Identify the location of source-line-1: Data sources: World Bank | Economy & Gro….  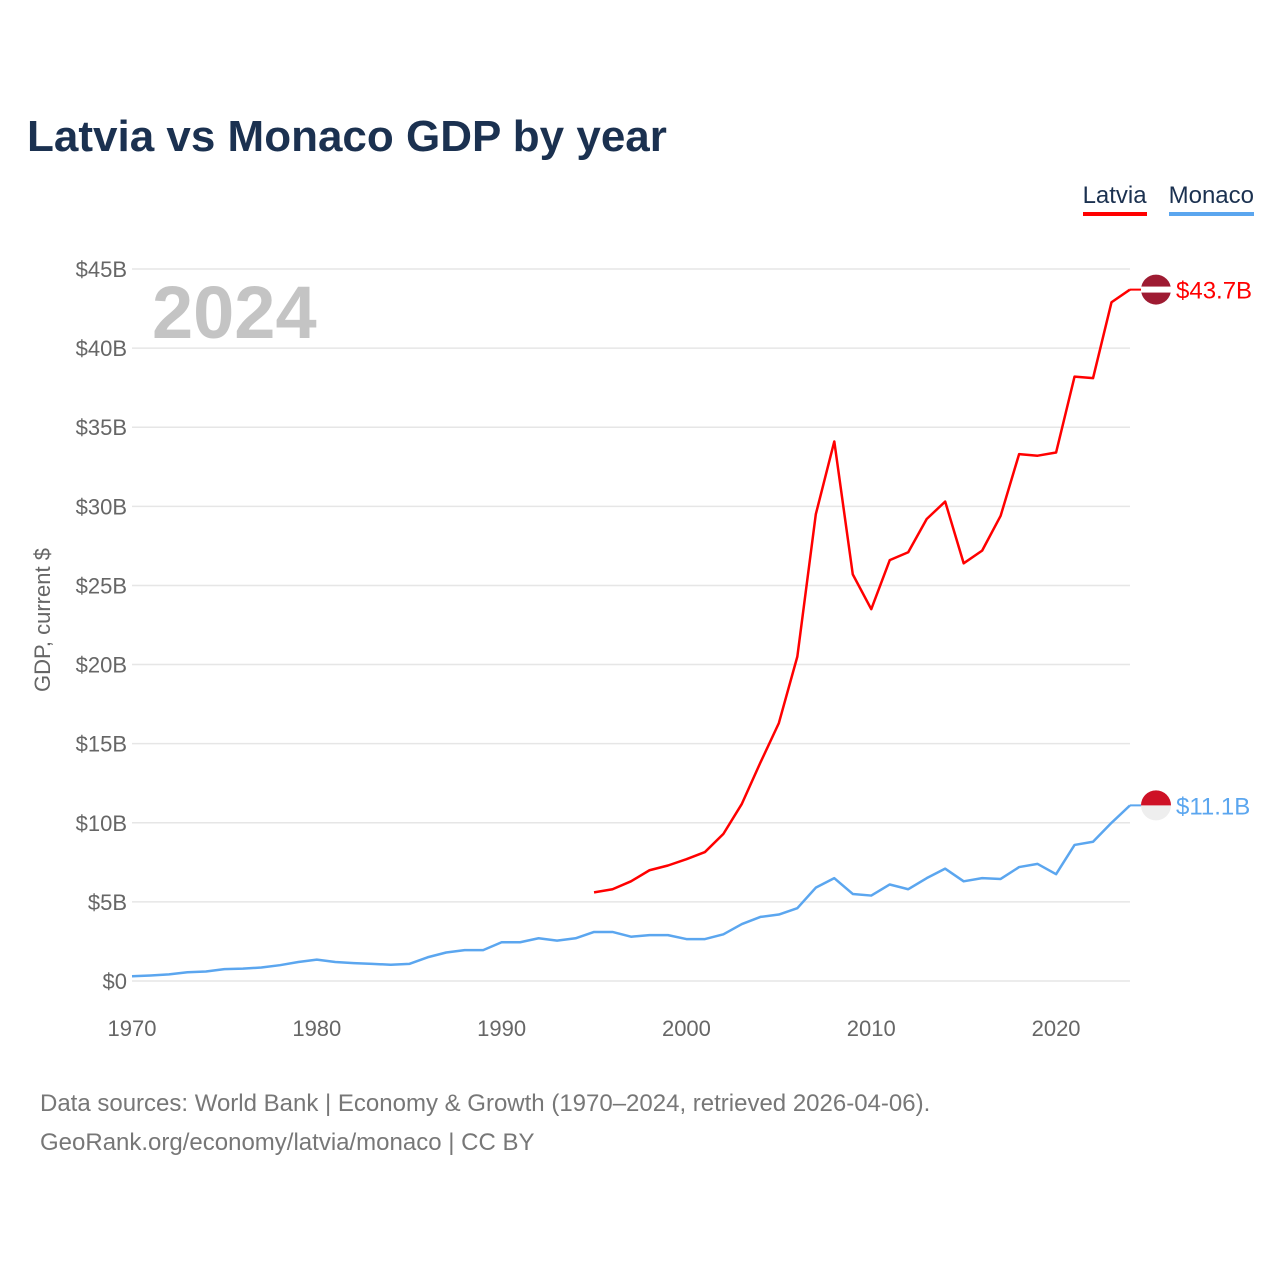
(485, 1103).